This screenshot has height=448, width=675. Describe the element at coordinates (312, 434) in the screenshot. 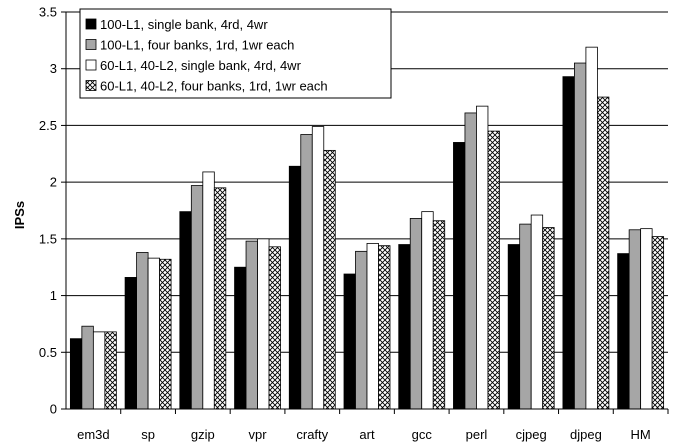

I see `x-tick-label: crafty` at that location.